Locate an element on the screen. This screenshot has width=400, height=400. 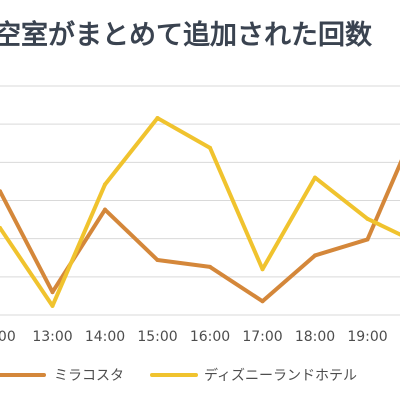
chart-title: 空室がまとめて追加された回数 is located at coordinates (186, 35).